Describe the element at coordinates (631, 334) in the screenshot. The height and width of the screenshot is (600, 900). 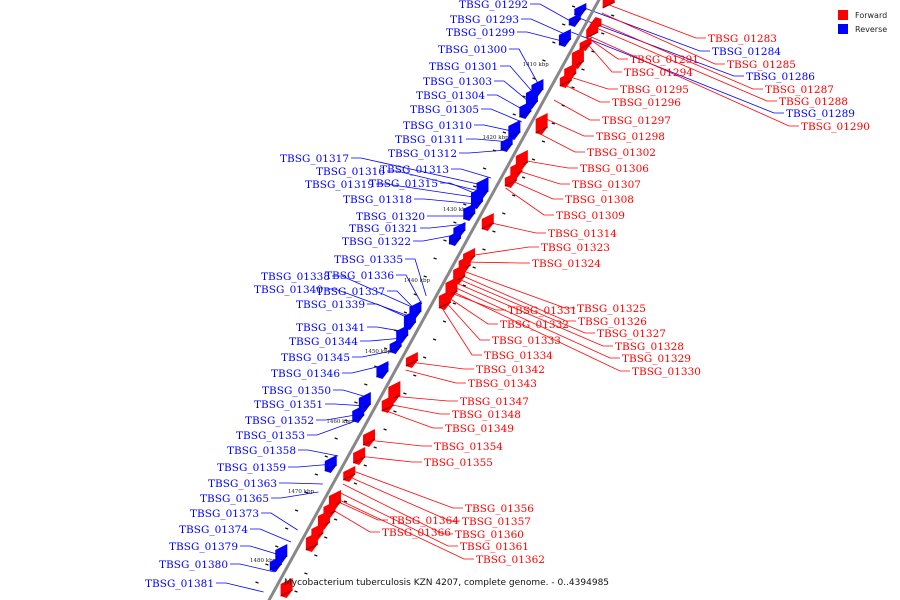
I see `gene-label: TBSG_01327` at that location.